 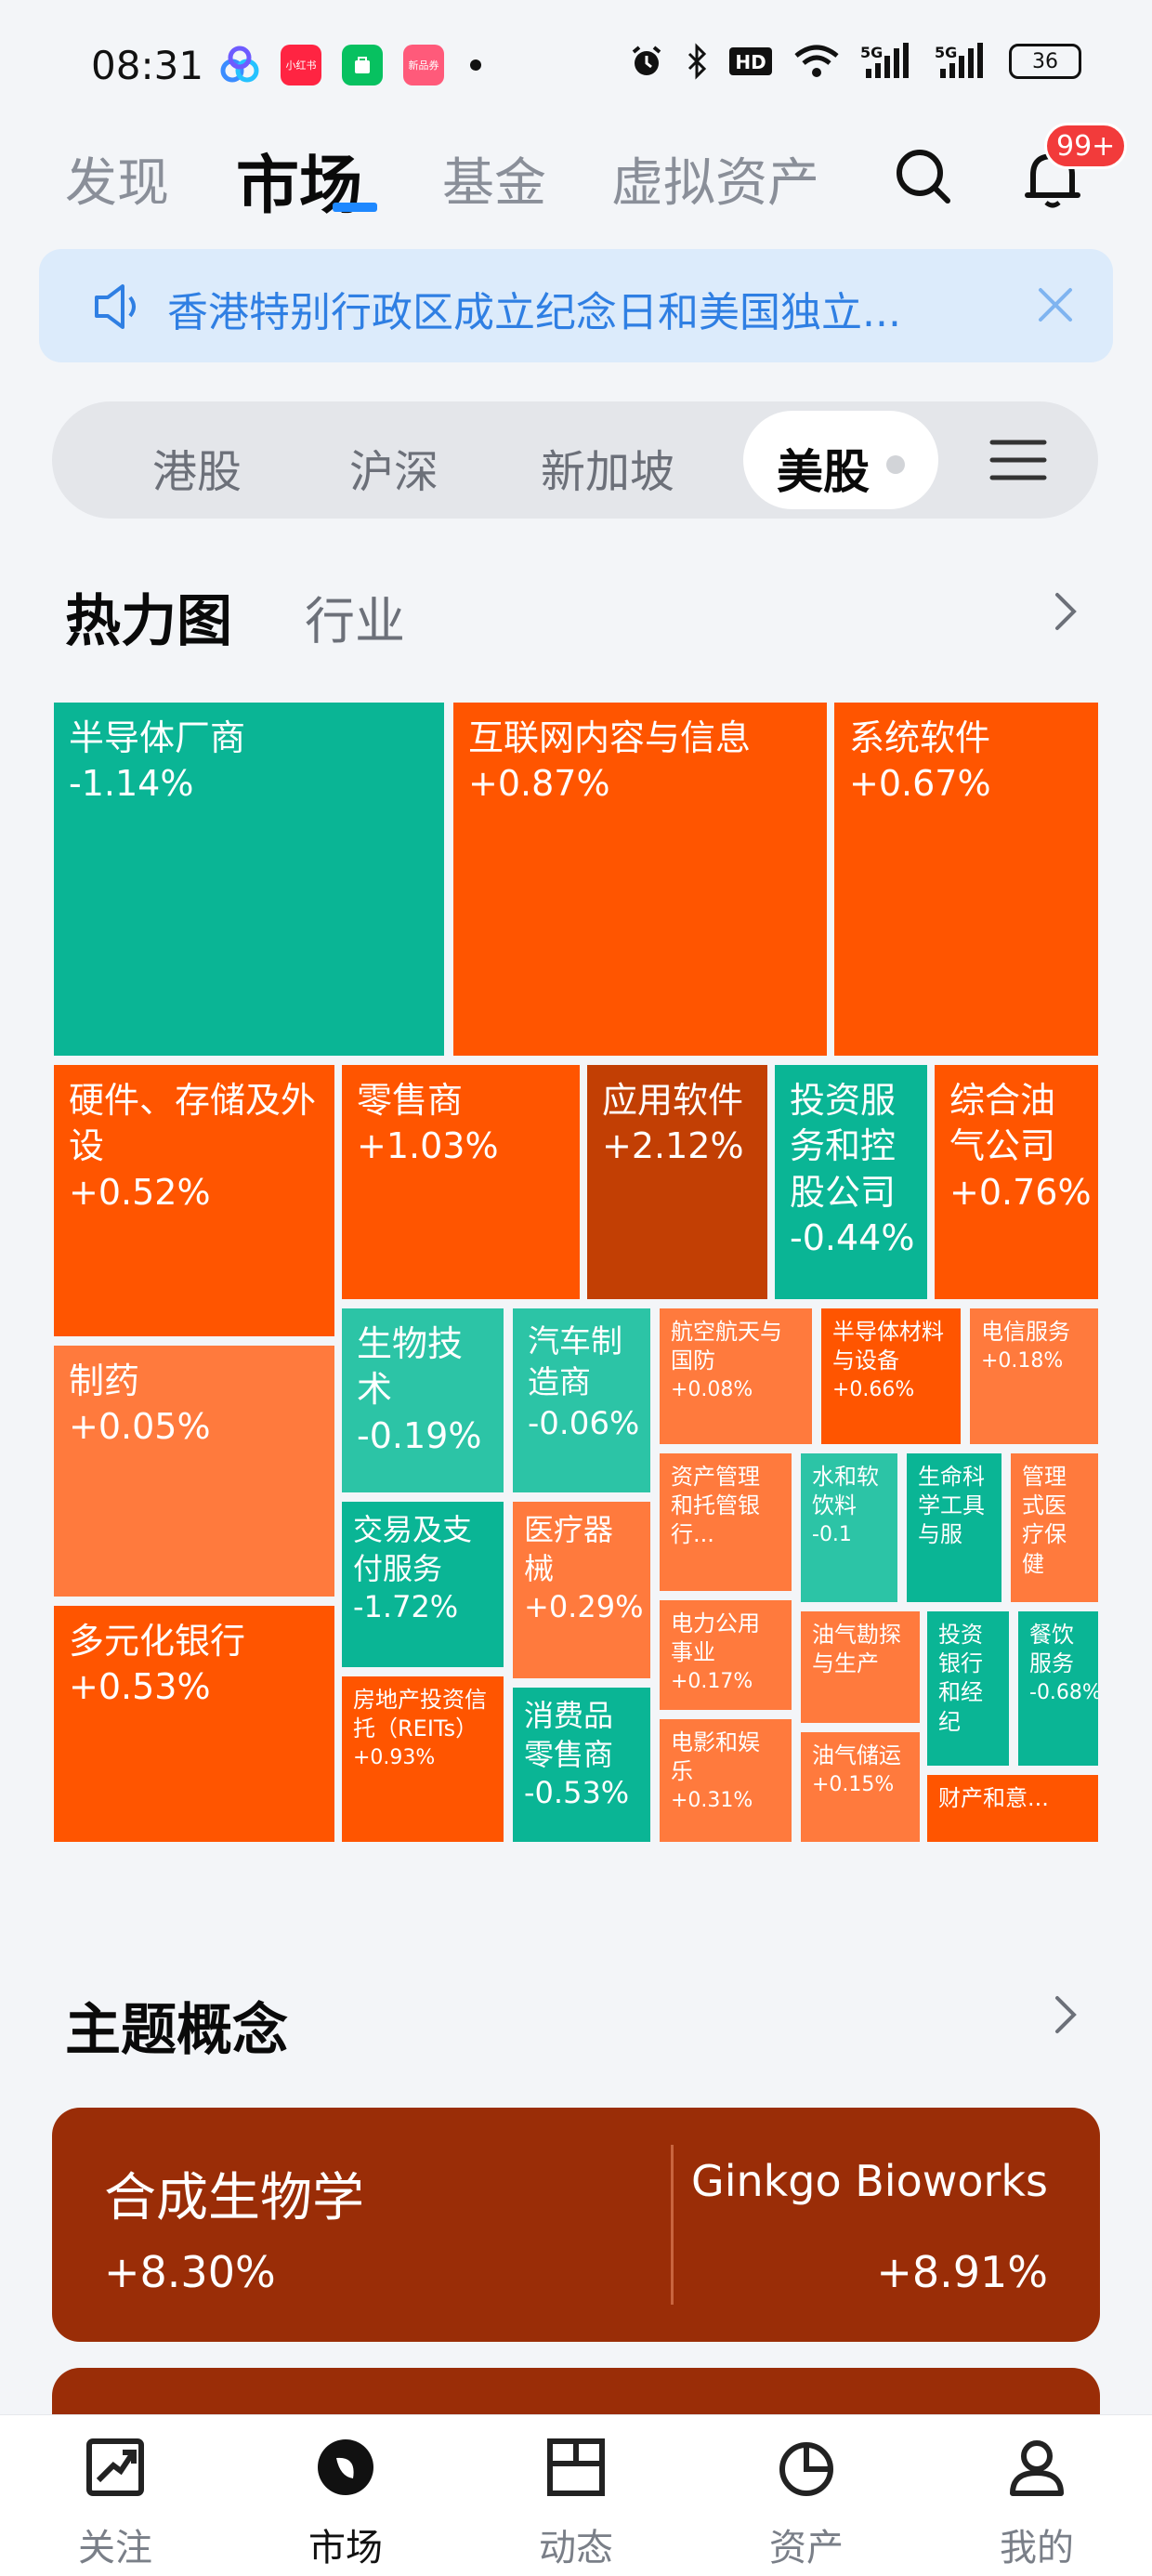 I want to click on xiaohongshu-icon: 小红书, so click(x=301, y=65).